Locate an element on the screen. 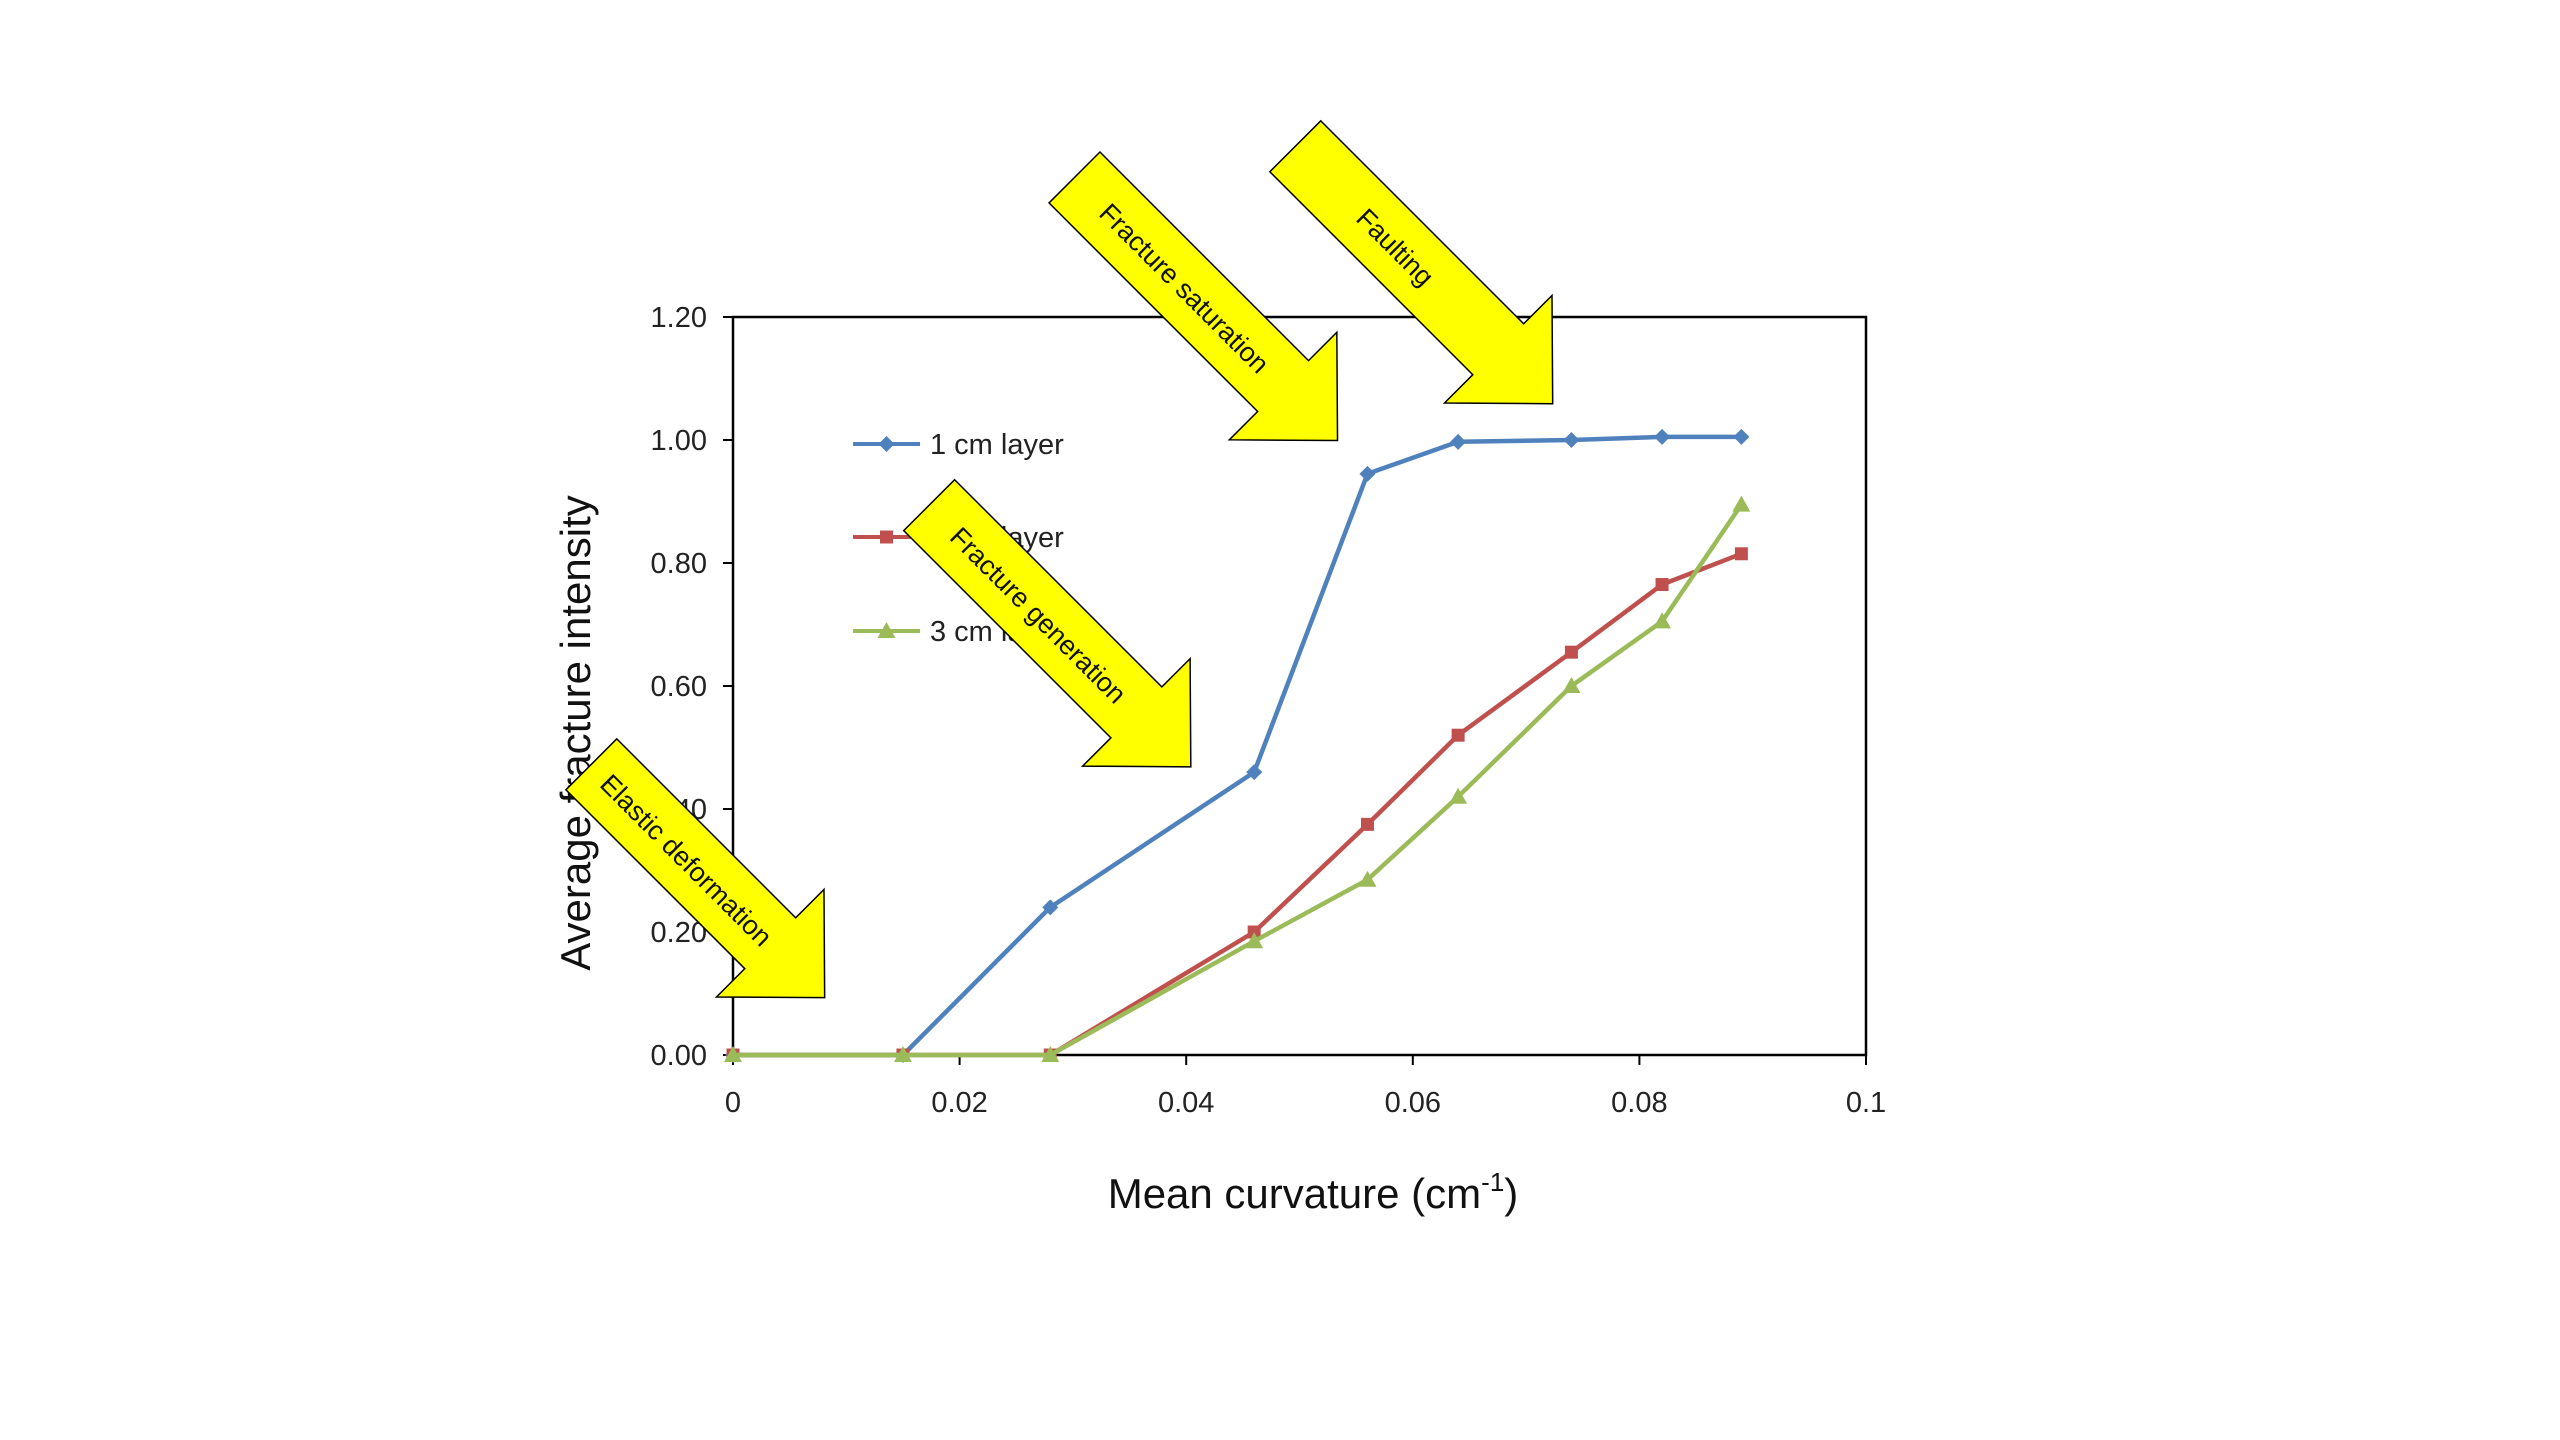 The image size is (2560, 1440). x-axis-title-main: Mean curvature (cm is located at coordinates (1294, 1193).